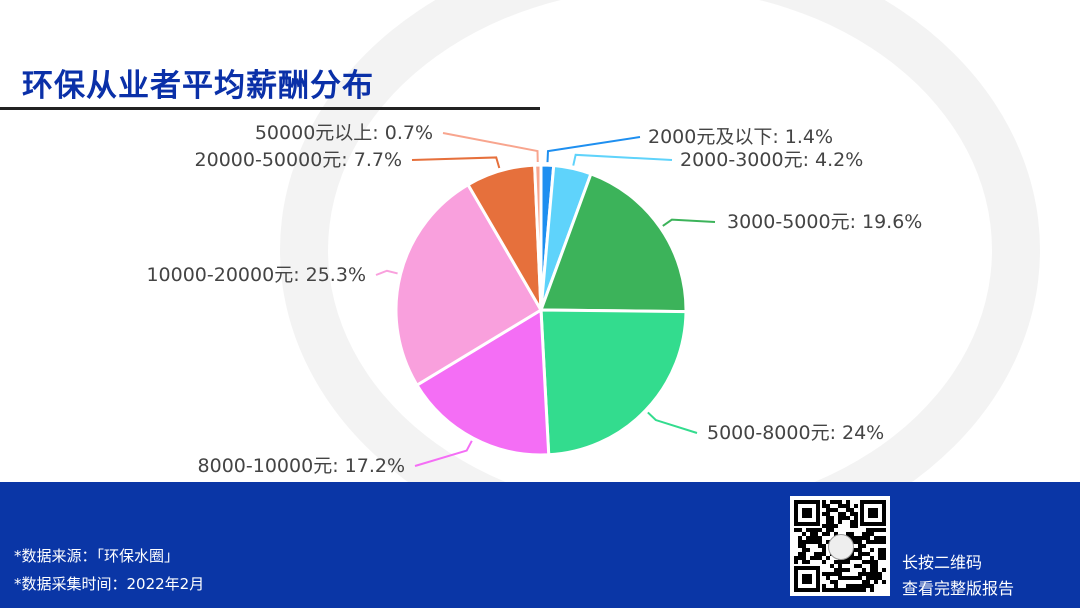 The image size is (1080, 608). What do you see at coordinates (958, 588) in the screenshot?
I see `qr-caption-line2: 查看完整版报告` at bounding box center [958, 588].